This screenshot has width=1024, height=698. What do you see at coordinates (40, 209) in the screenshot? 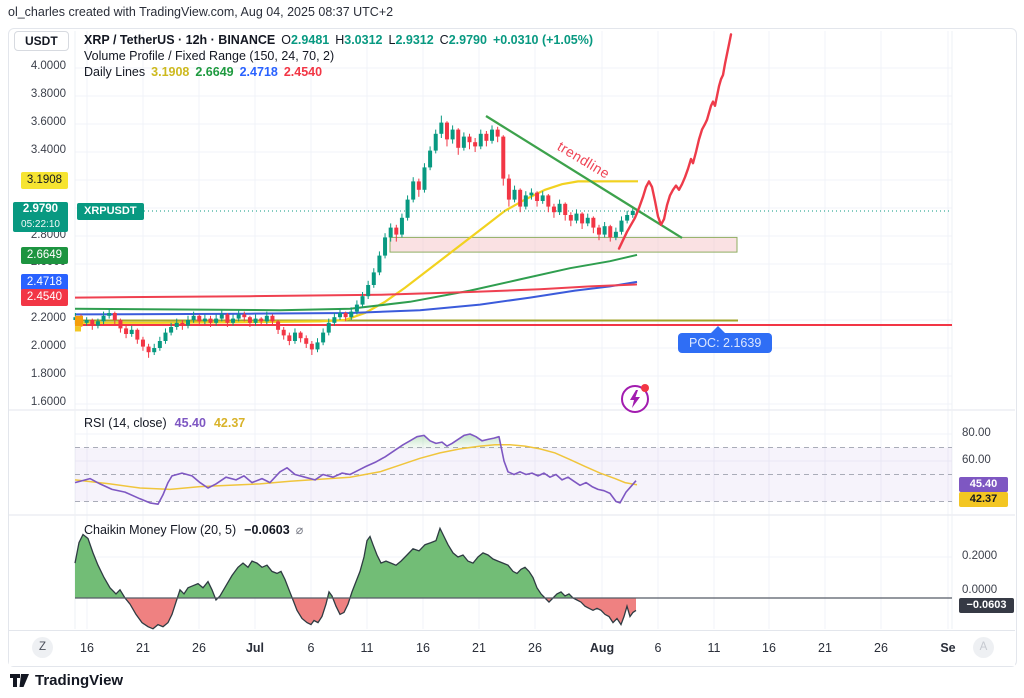
I see `current-price-value: 2.9790` at bounding box center [40, 209].